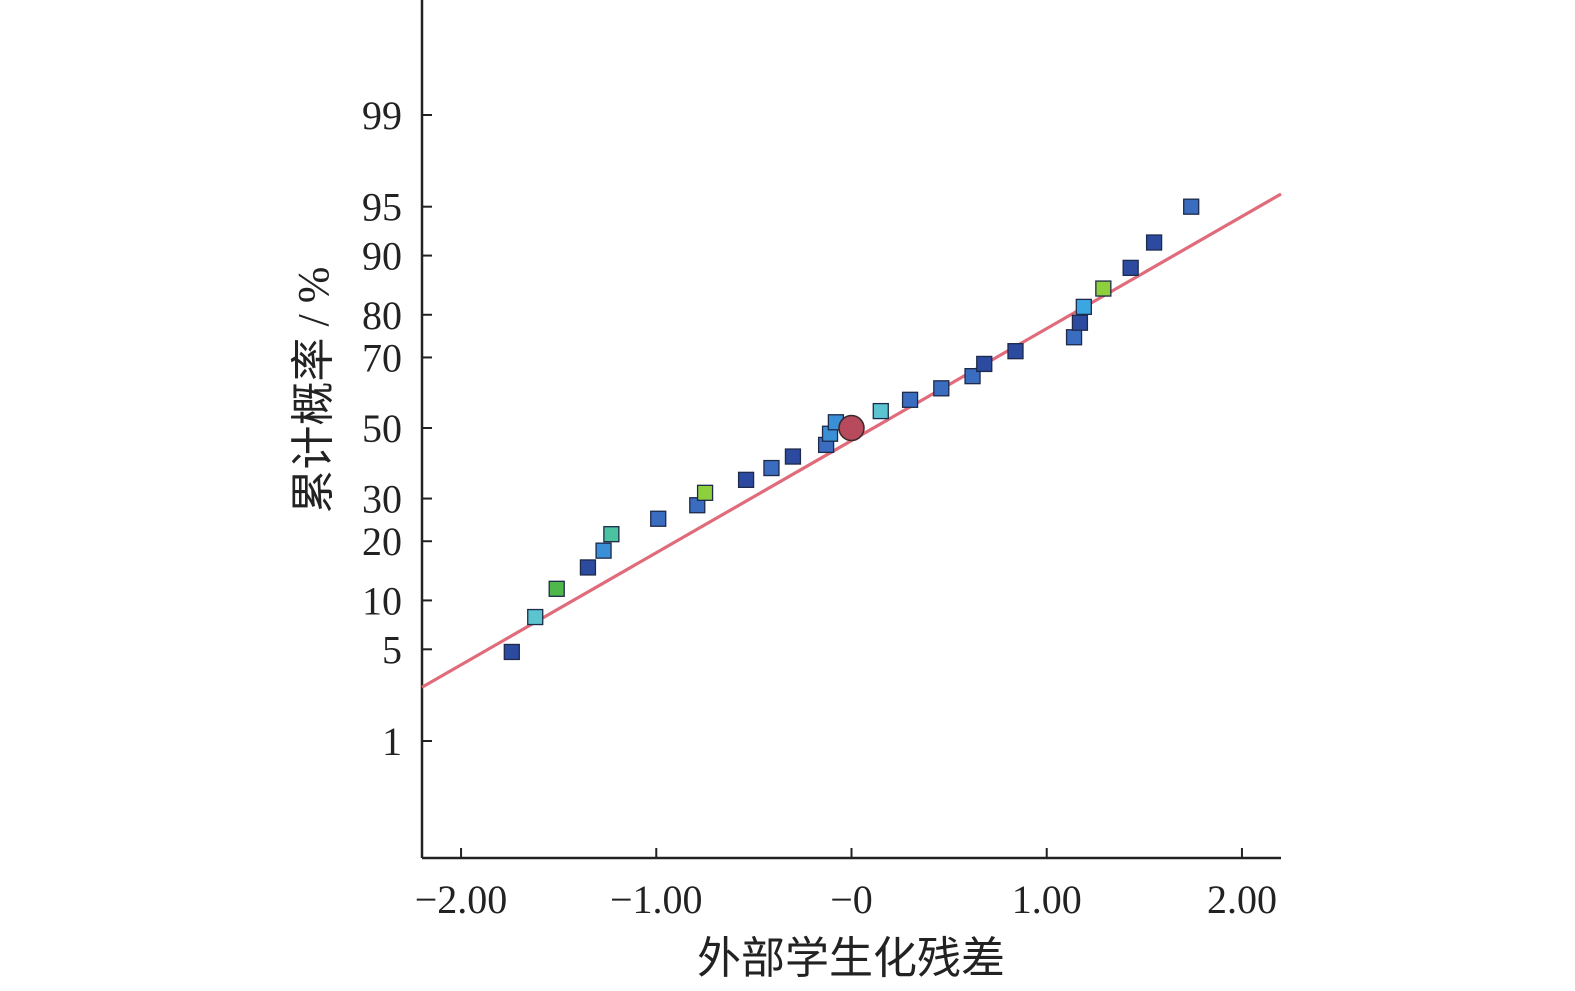  What do you see at coordinates (382, 256) in the screenshot?
I see `y-tick-label: 90` at bounding box center [382, 256].